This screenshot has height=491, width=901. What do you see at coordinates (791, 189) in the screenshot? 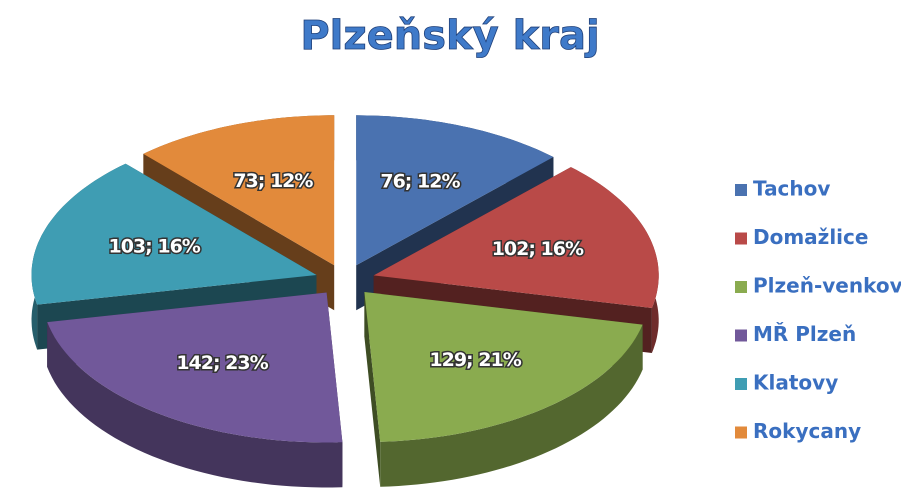
I see `legend-label: Tachov` at bounding box center [791, 189].